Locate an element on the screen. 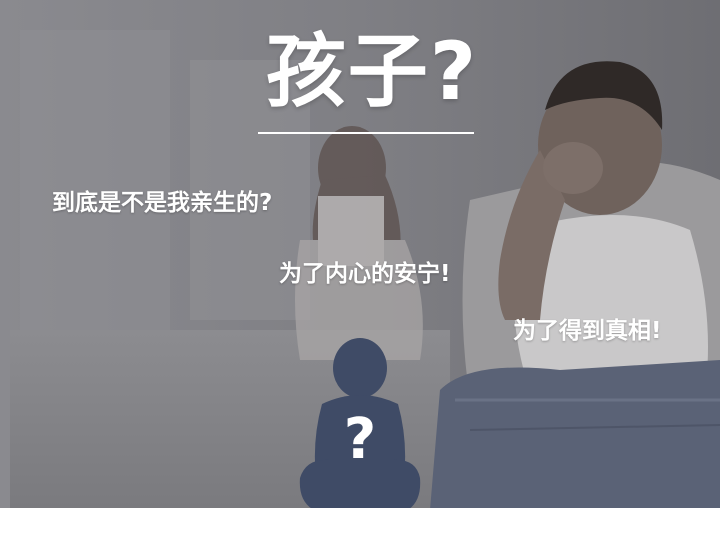  headline-underline is located at coordinates (366, 133).